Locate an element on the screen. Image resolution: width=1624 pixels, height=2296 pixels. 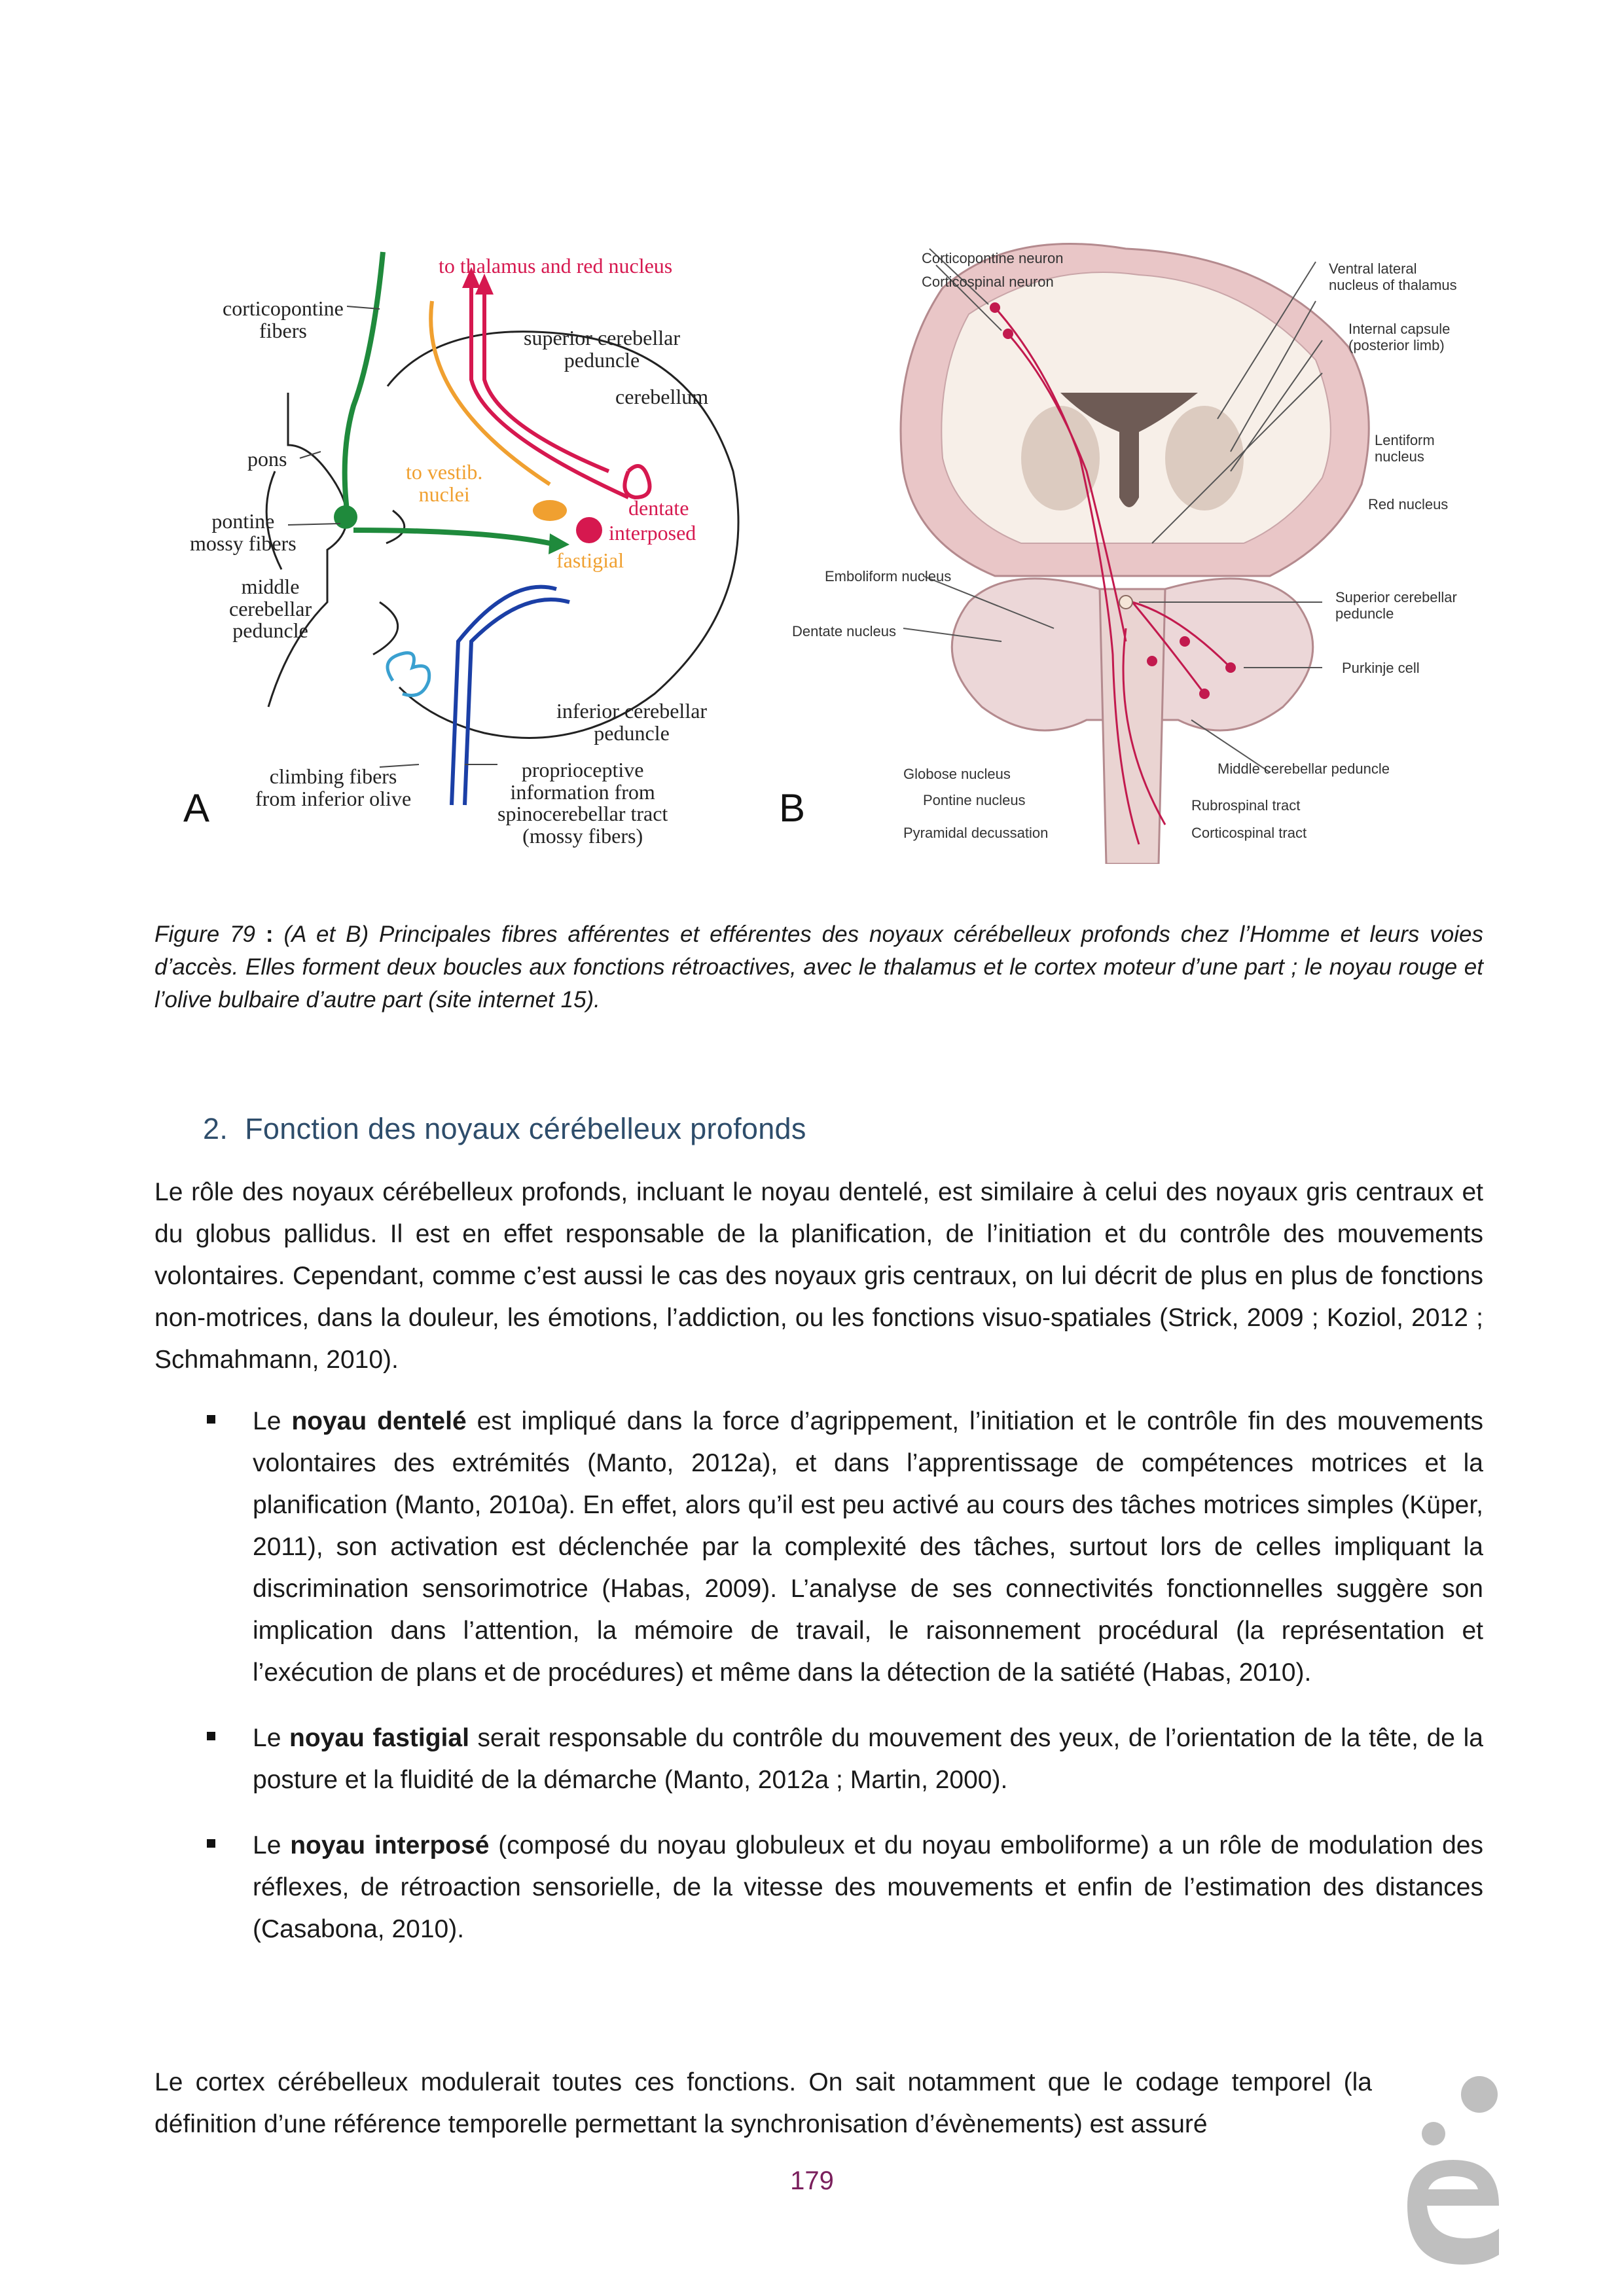
panel-a-drawing is located at coordinates (502, 528).